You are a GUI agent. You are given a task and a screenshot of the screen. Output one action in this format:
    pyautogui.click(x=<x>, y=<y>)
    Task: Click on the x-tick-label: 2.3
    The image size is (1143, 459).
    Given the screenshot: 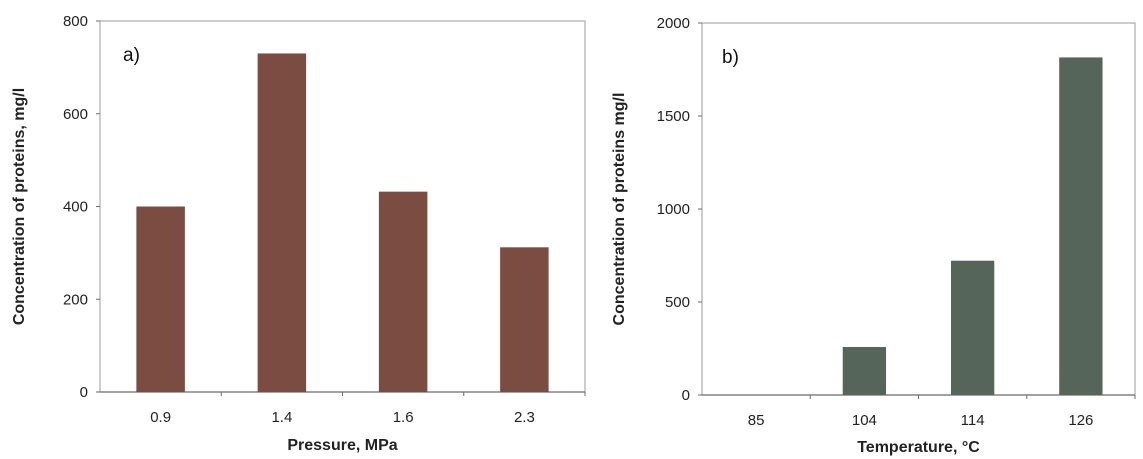 What is the action you would take?
    pyautogui.click(x=524, y=417)
    